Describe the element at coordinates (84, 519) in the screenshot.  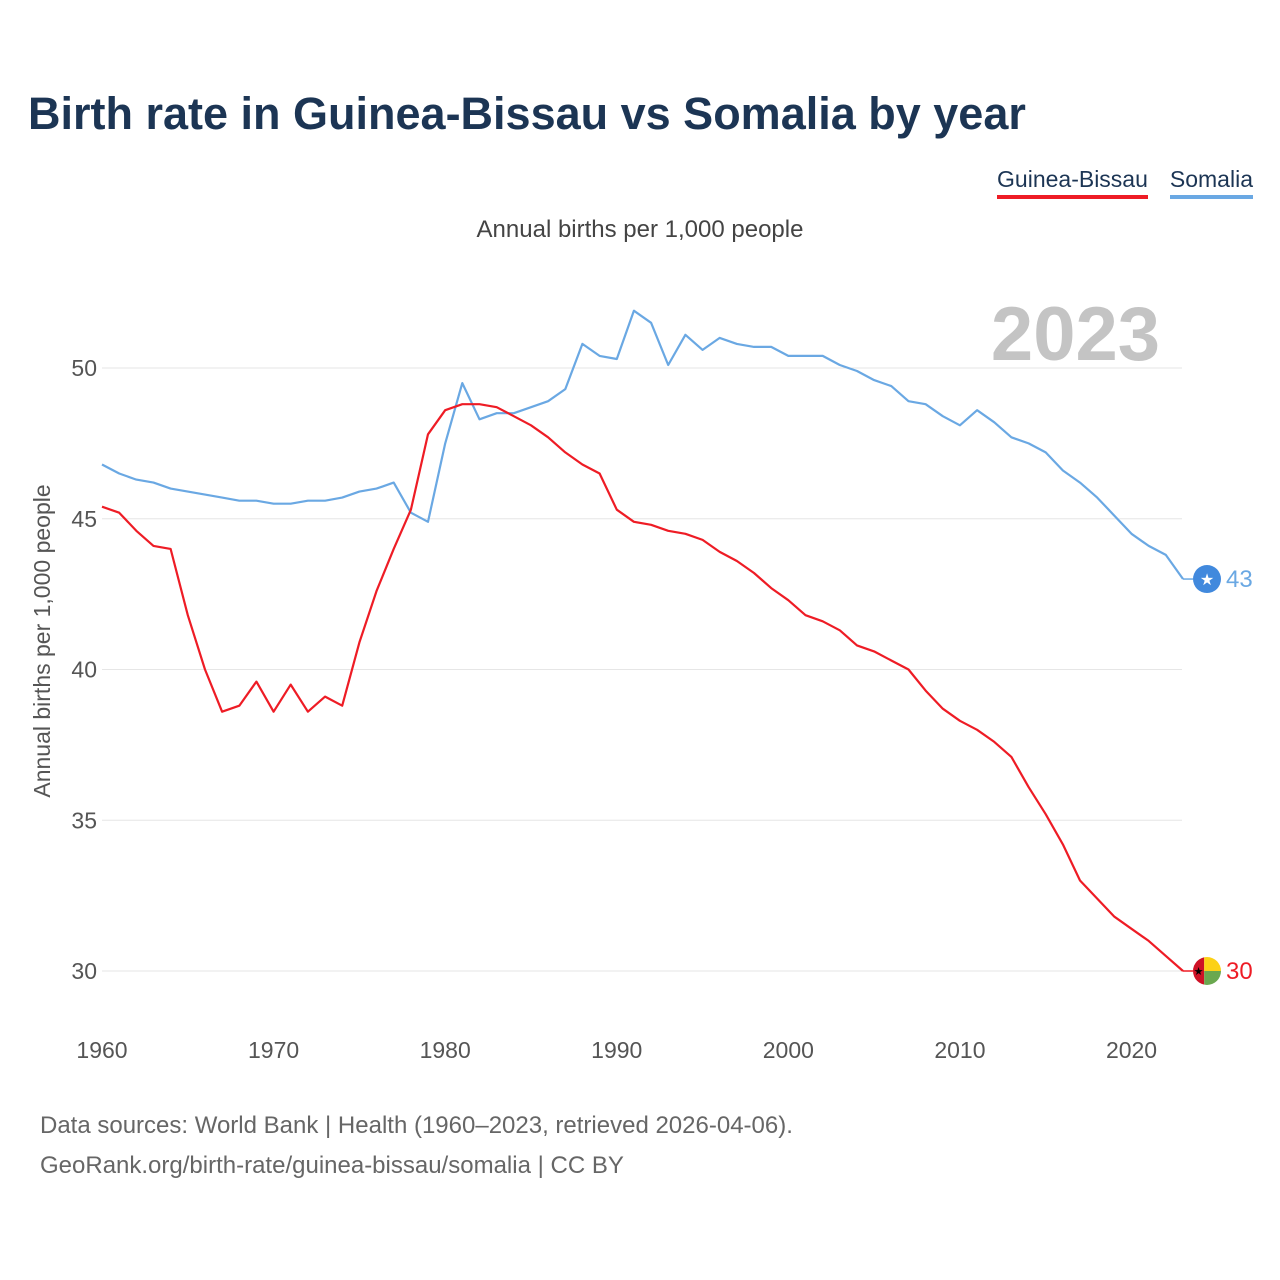
I see `y-tick-label-45: 45` at that location.